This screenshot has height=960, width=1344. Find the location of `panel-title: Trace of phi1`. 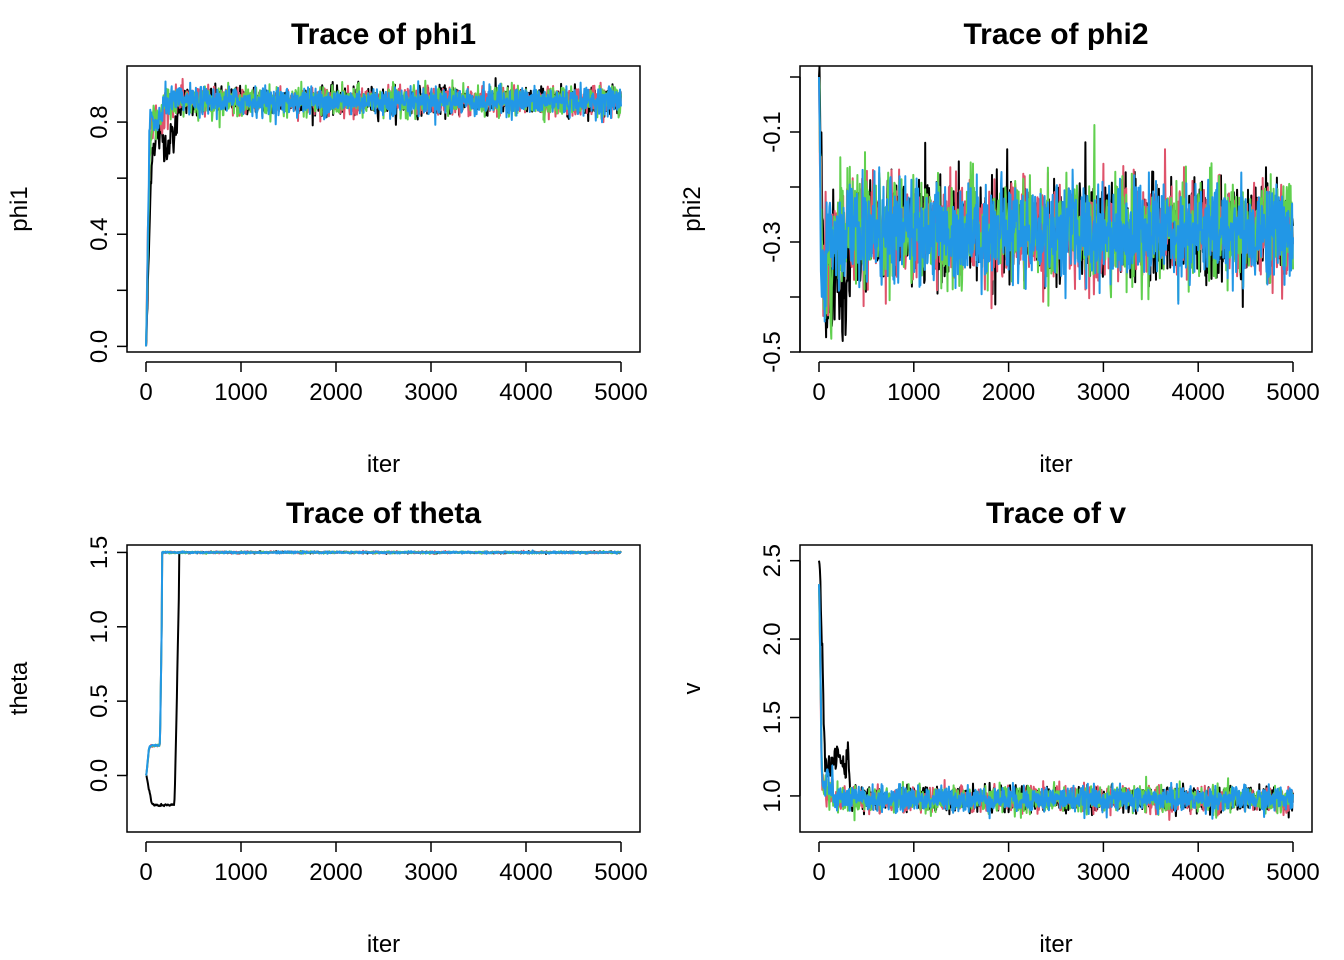

panel-title: Trace of phi1 is located at coordinates (383, 34).